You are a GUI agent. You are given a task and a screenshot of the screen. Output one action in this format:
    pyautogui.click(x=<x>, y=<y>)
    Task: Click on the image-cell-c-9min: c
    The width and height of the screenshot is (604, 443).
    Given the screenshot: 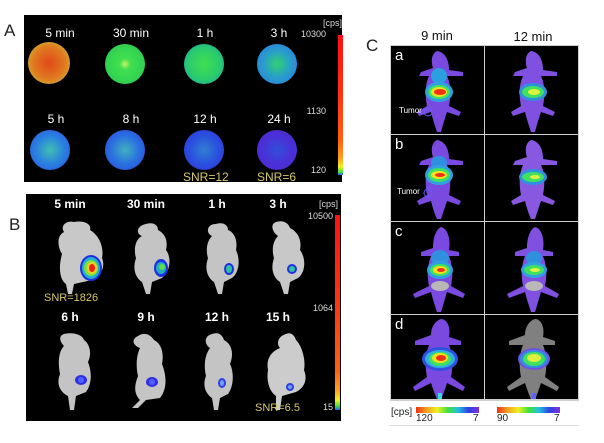 What is the action you would take?
    pyautogui.click(x=437, y=268)
    